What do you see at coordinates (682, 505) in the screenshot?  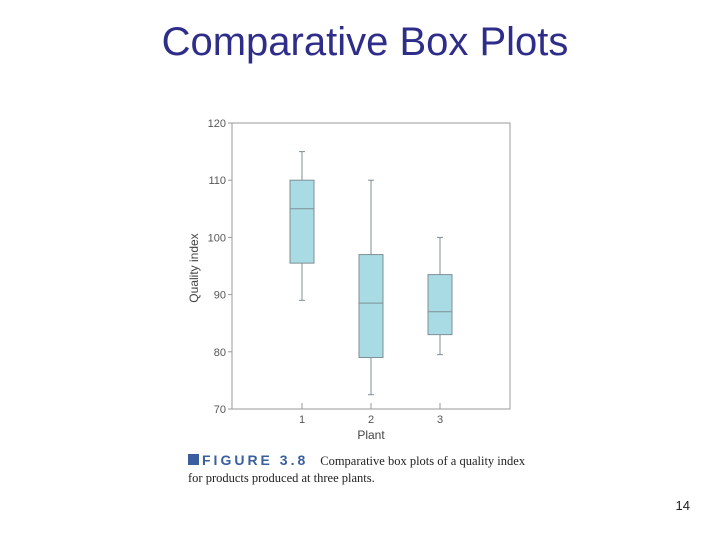 I see `page-number: 14` at bounding box center [682, 505].